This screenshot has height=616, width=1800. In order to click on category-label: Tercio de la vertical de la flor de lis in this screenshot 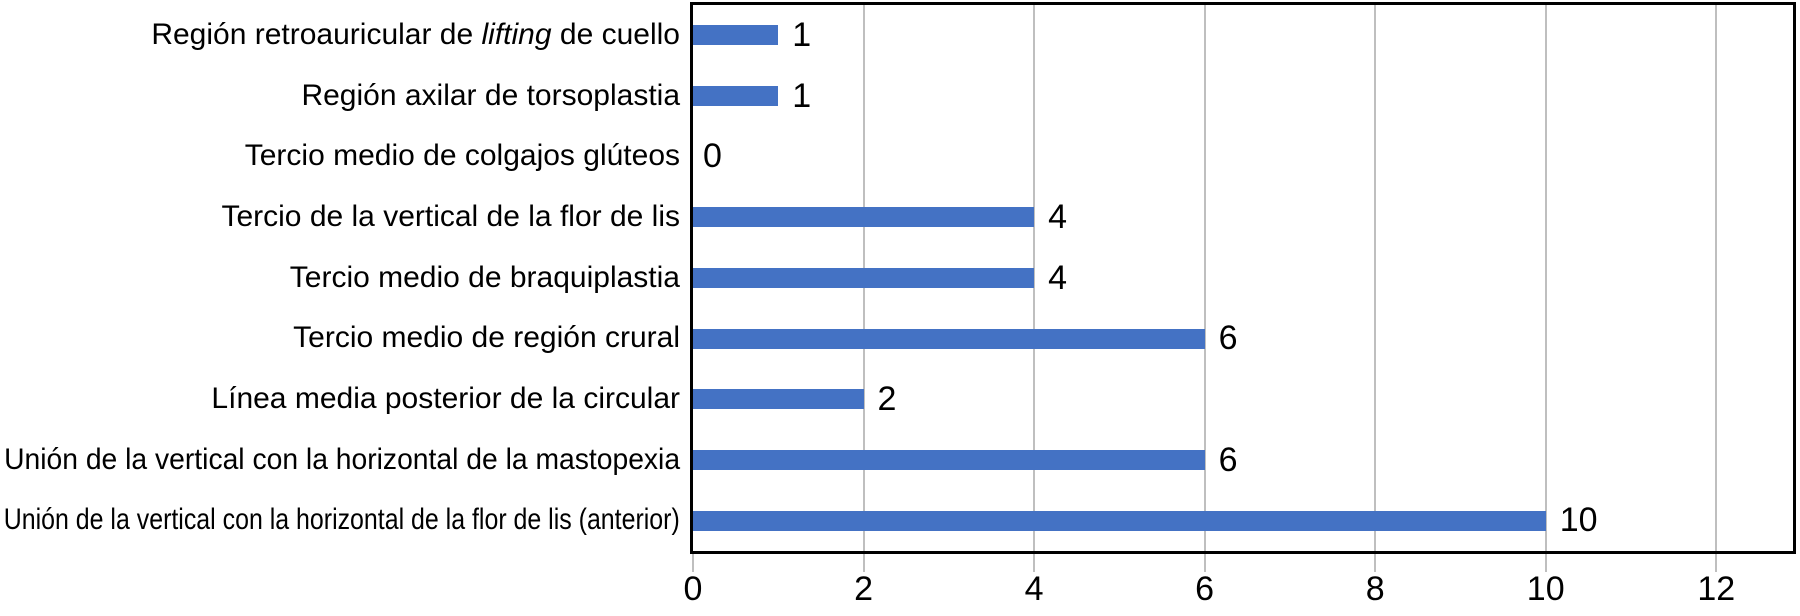, I will do `click(450, 217)`.